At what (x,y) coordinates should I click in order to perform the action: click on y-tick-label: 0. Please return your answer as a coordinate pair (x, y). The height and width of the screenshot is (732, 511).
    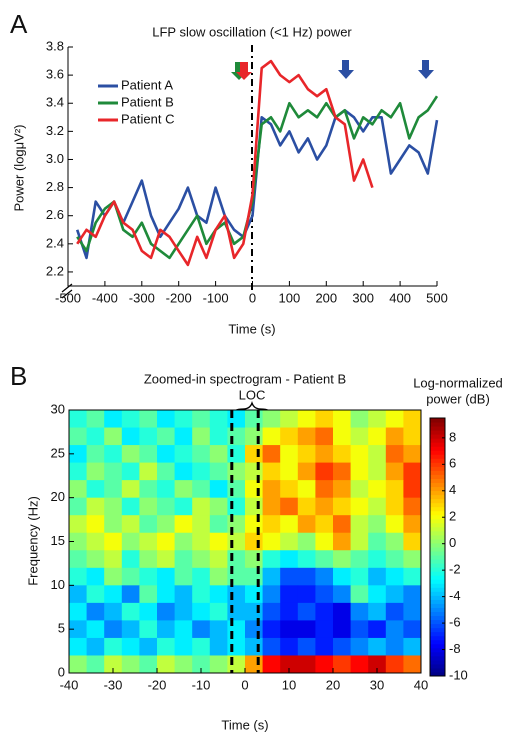
    Looking at the image, I should click on (61, 671).